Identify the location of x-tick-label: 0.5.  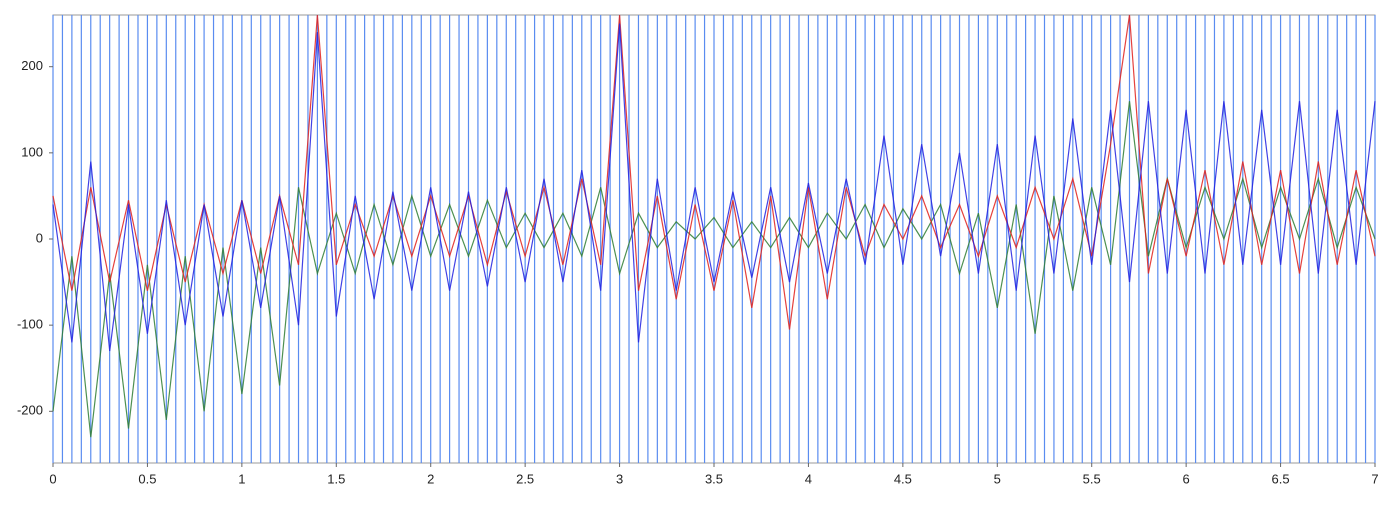
(147, 478).